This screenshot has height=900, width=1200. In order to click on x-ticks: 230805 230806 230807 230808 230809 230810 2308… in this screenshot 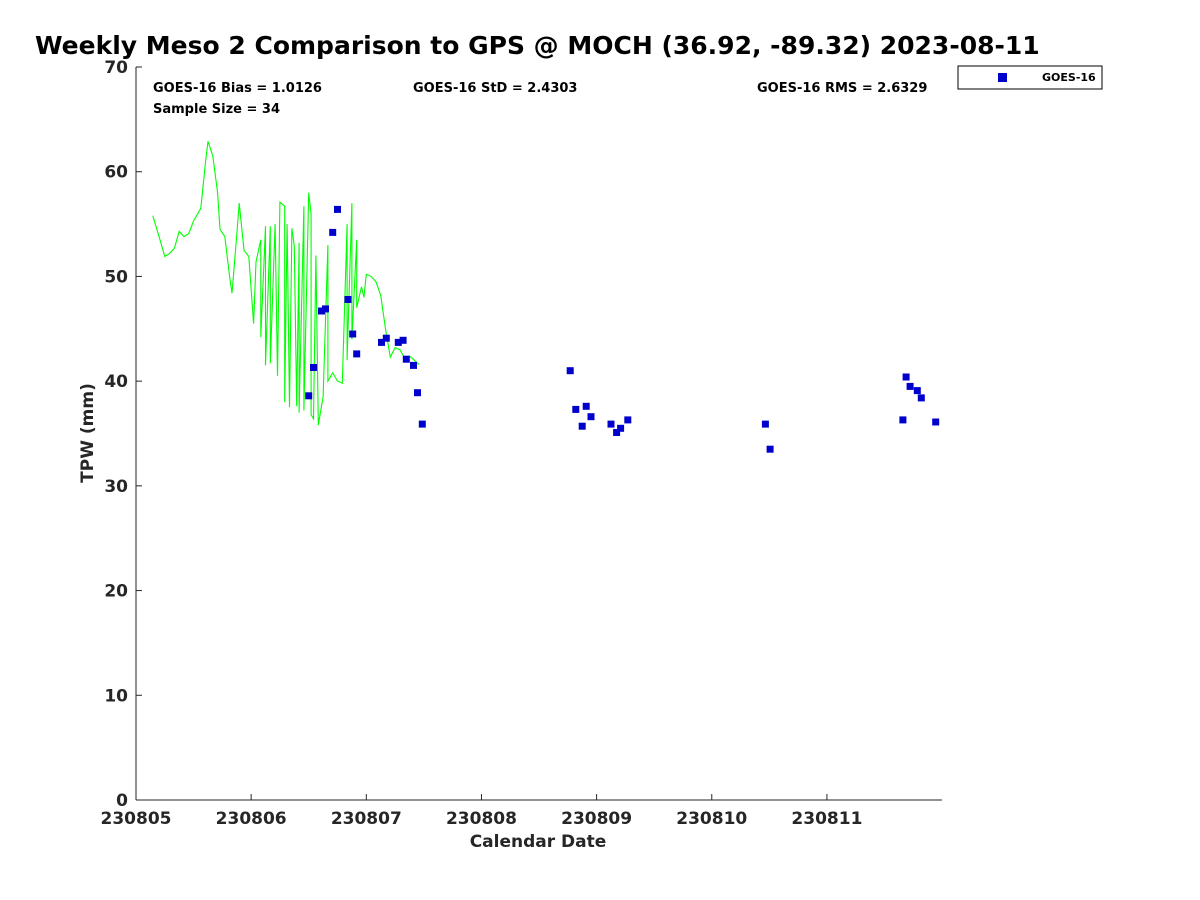, I will do `click(481, 811)`.